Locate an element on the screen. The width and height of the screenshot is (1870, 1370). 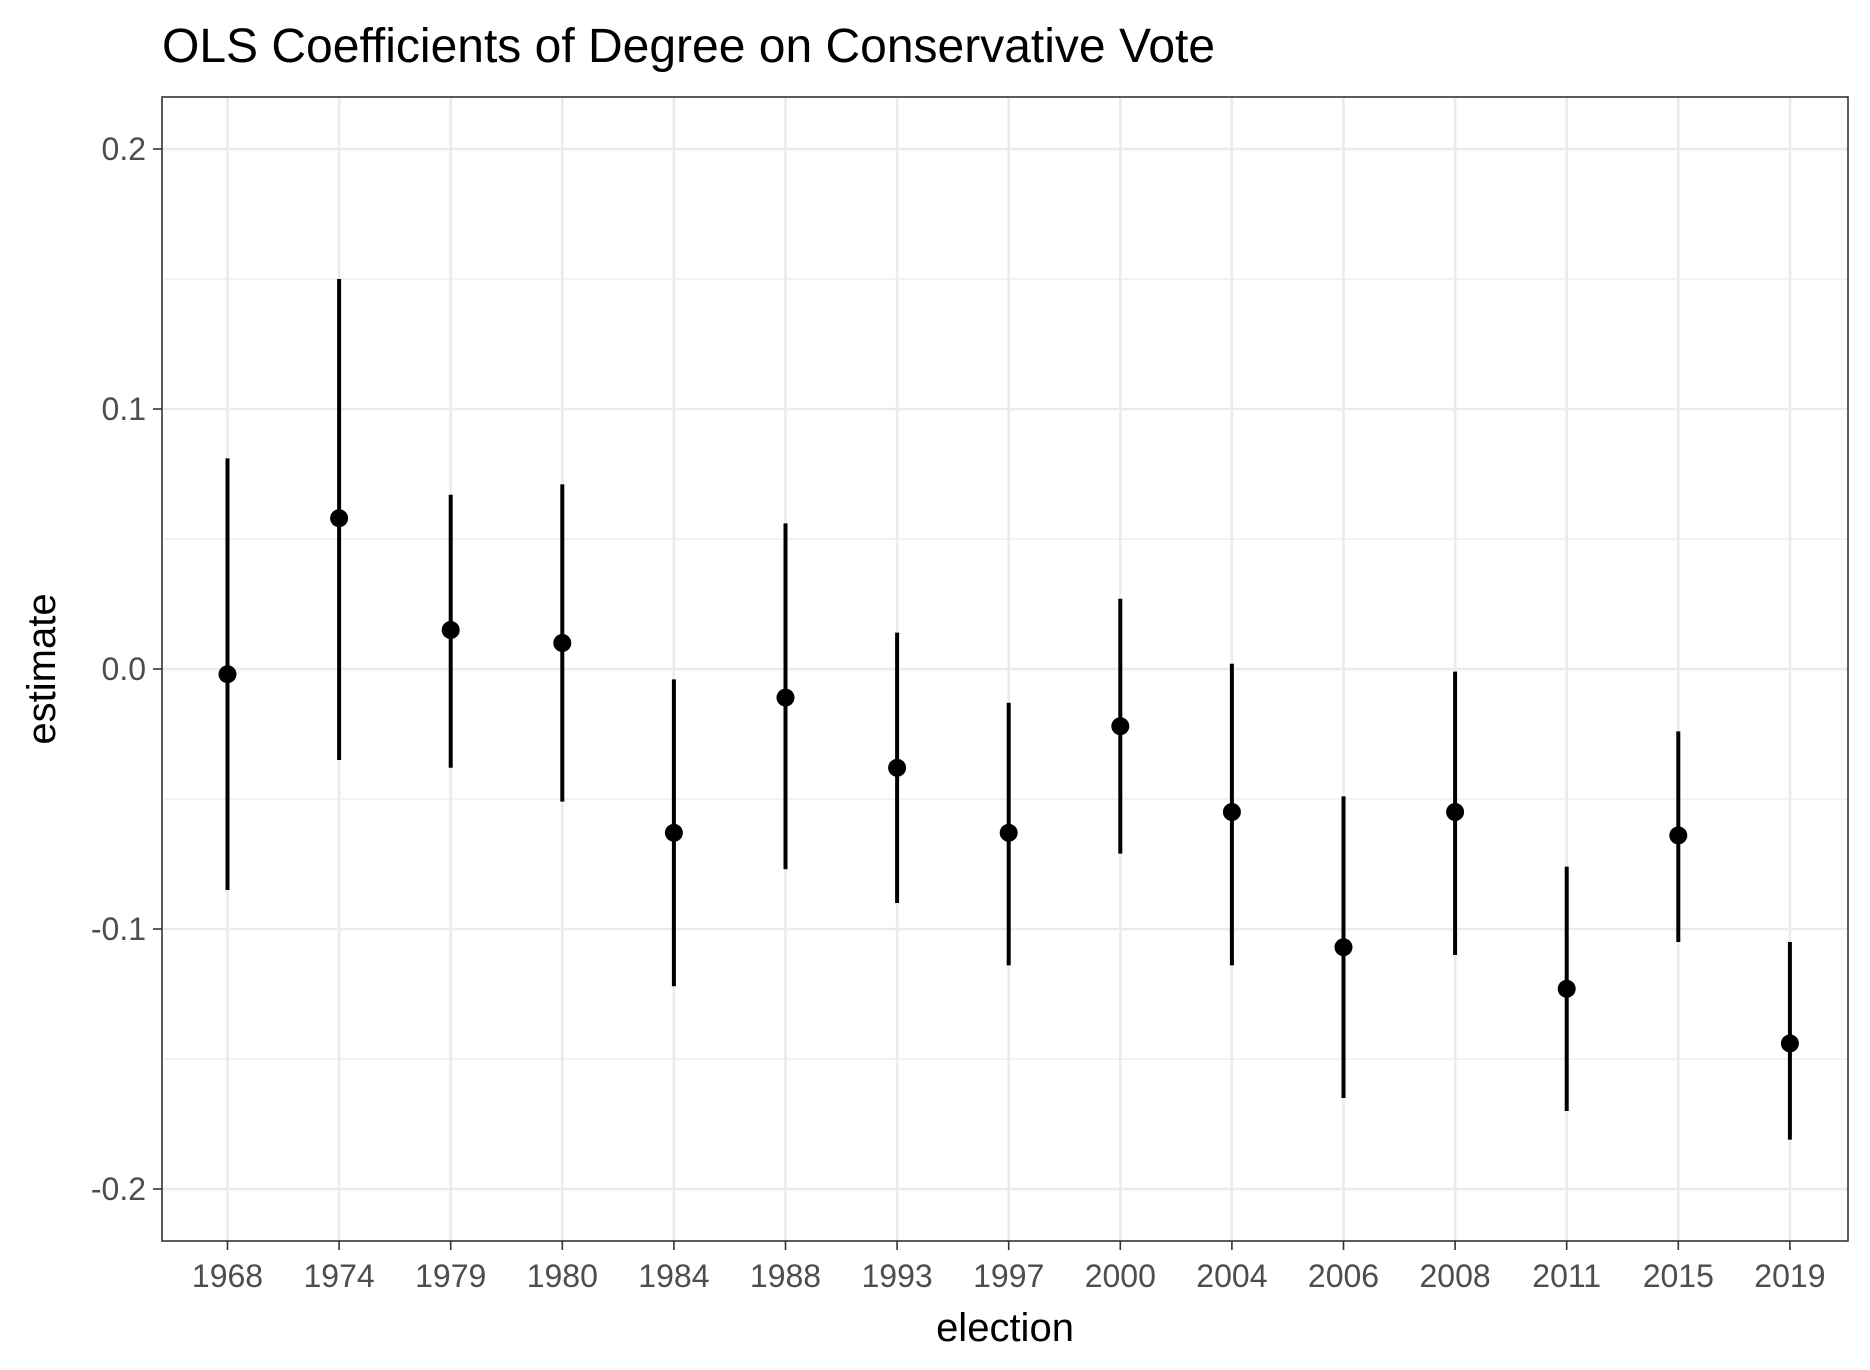
x-tick-label: 2011 is located at coordinates (1566, 1276).